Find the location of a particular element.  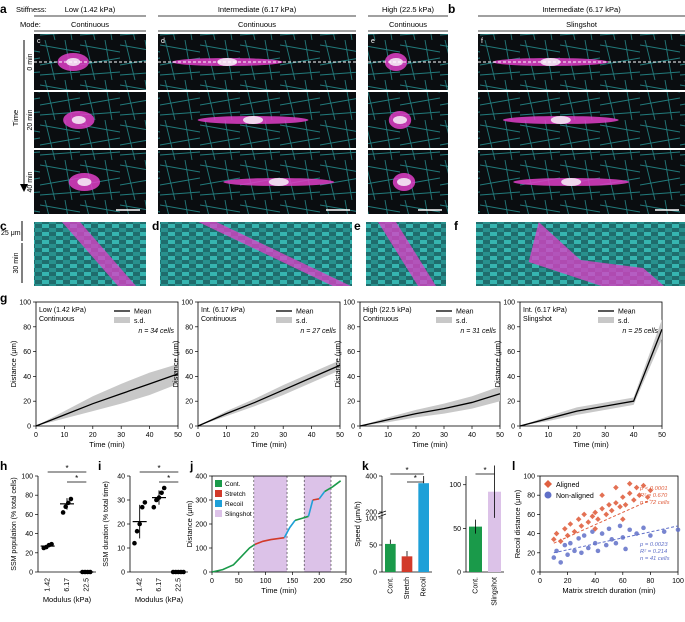

panel-letter-g: g is located at coordinates (3, 298).